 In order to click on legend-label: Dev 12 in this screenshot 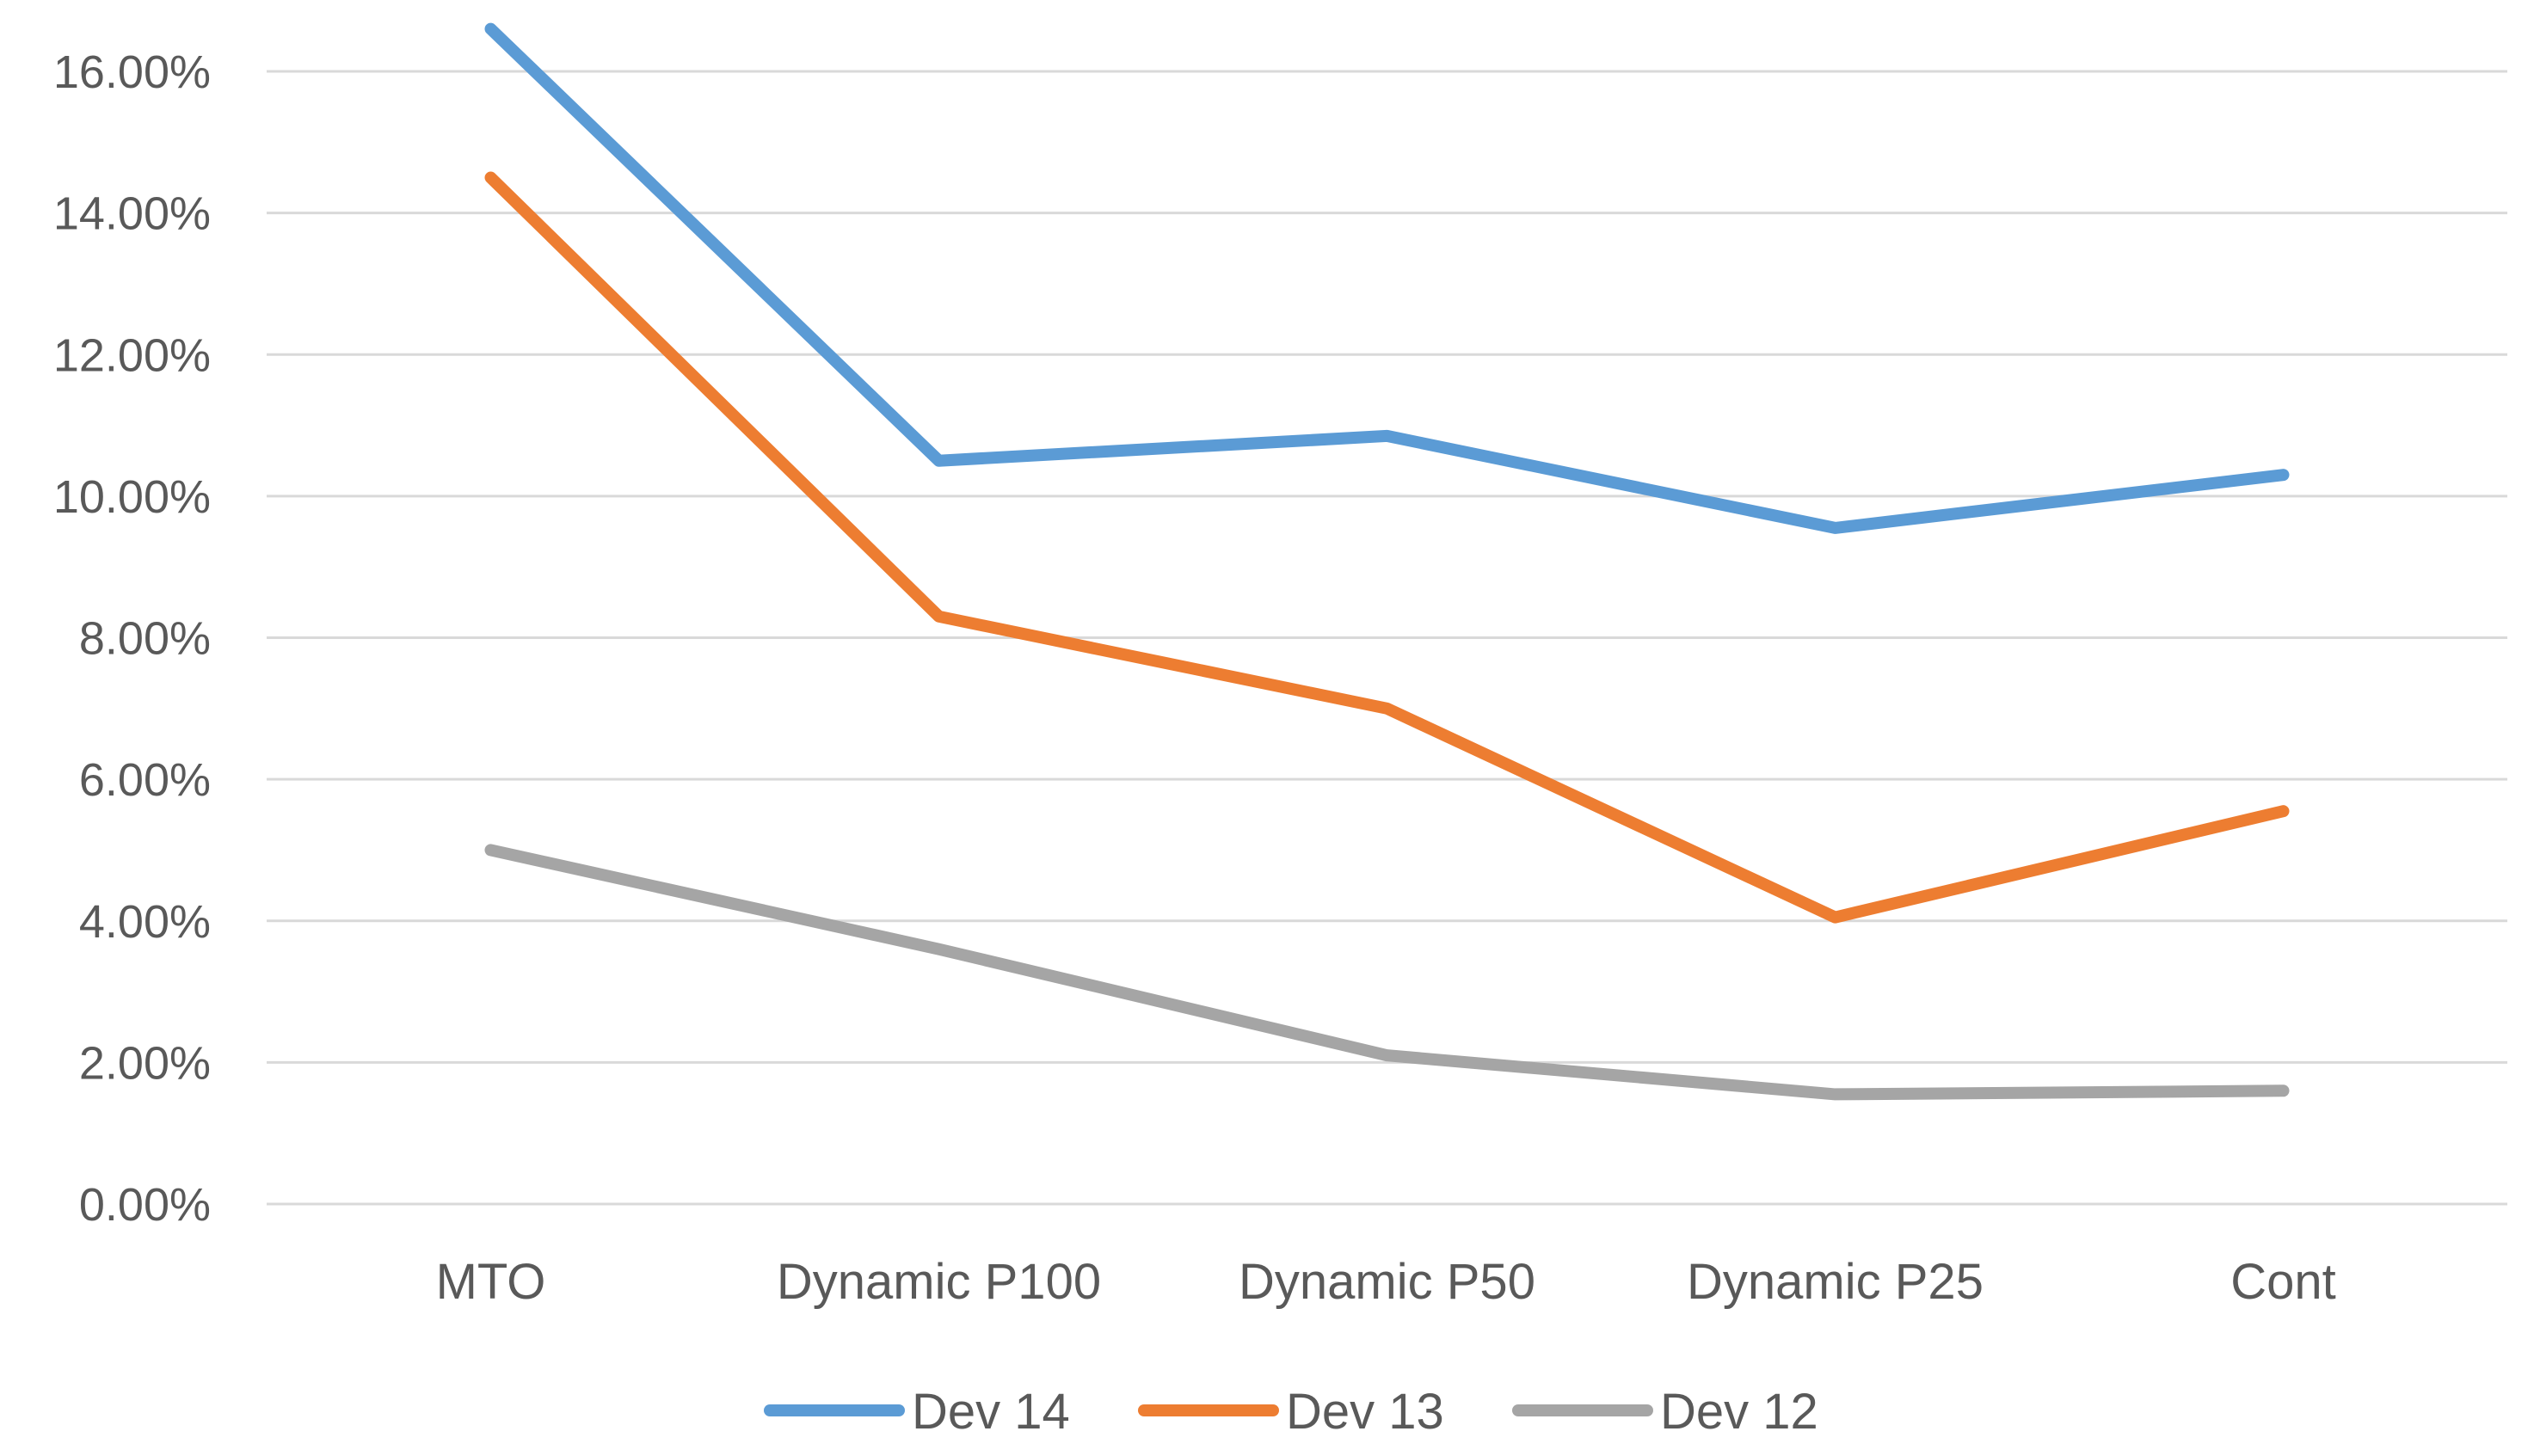, I will do `click(1739, 1412)`.